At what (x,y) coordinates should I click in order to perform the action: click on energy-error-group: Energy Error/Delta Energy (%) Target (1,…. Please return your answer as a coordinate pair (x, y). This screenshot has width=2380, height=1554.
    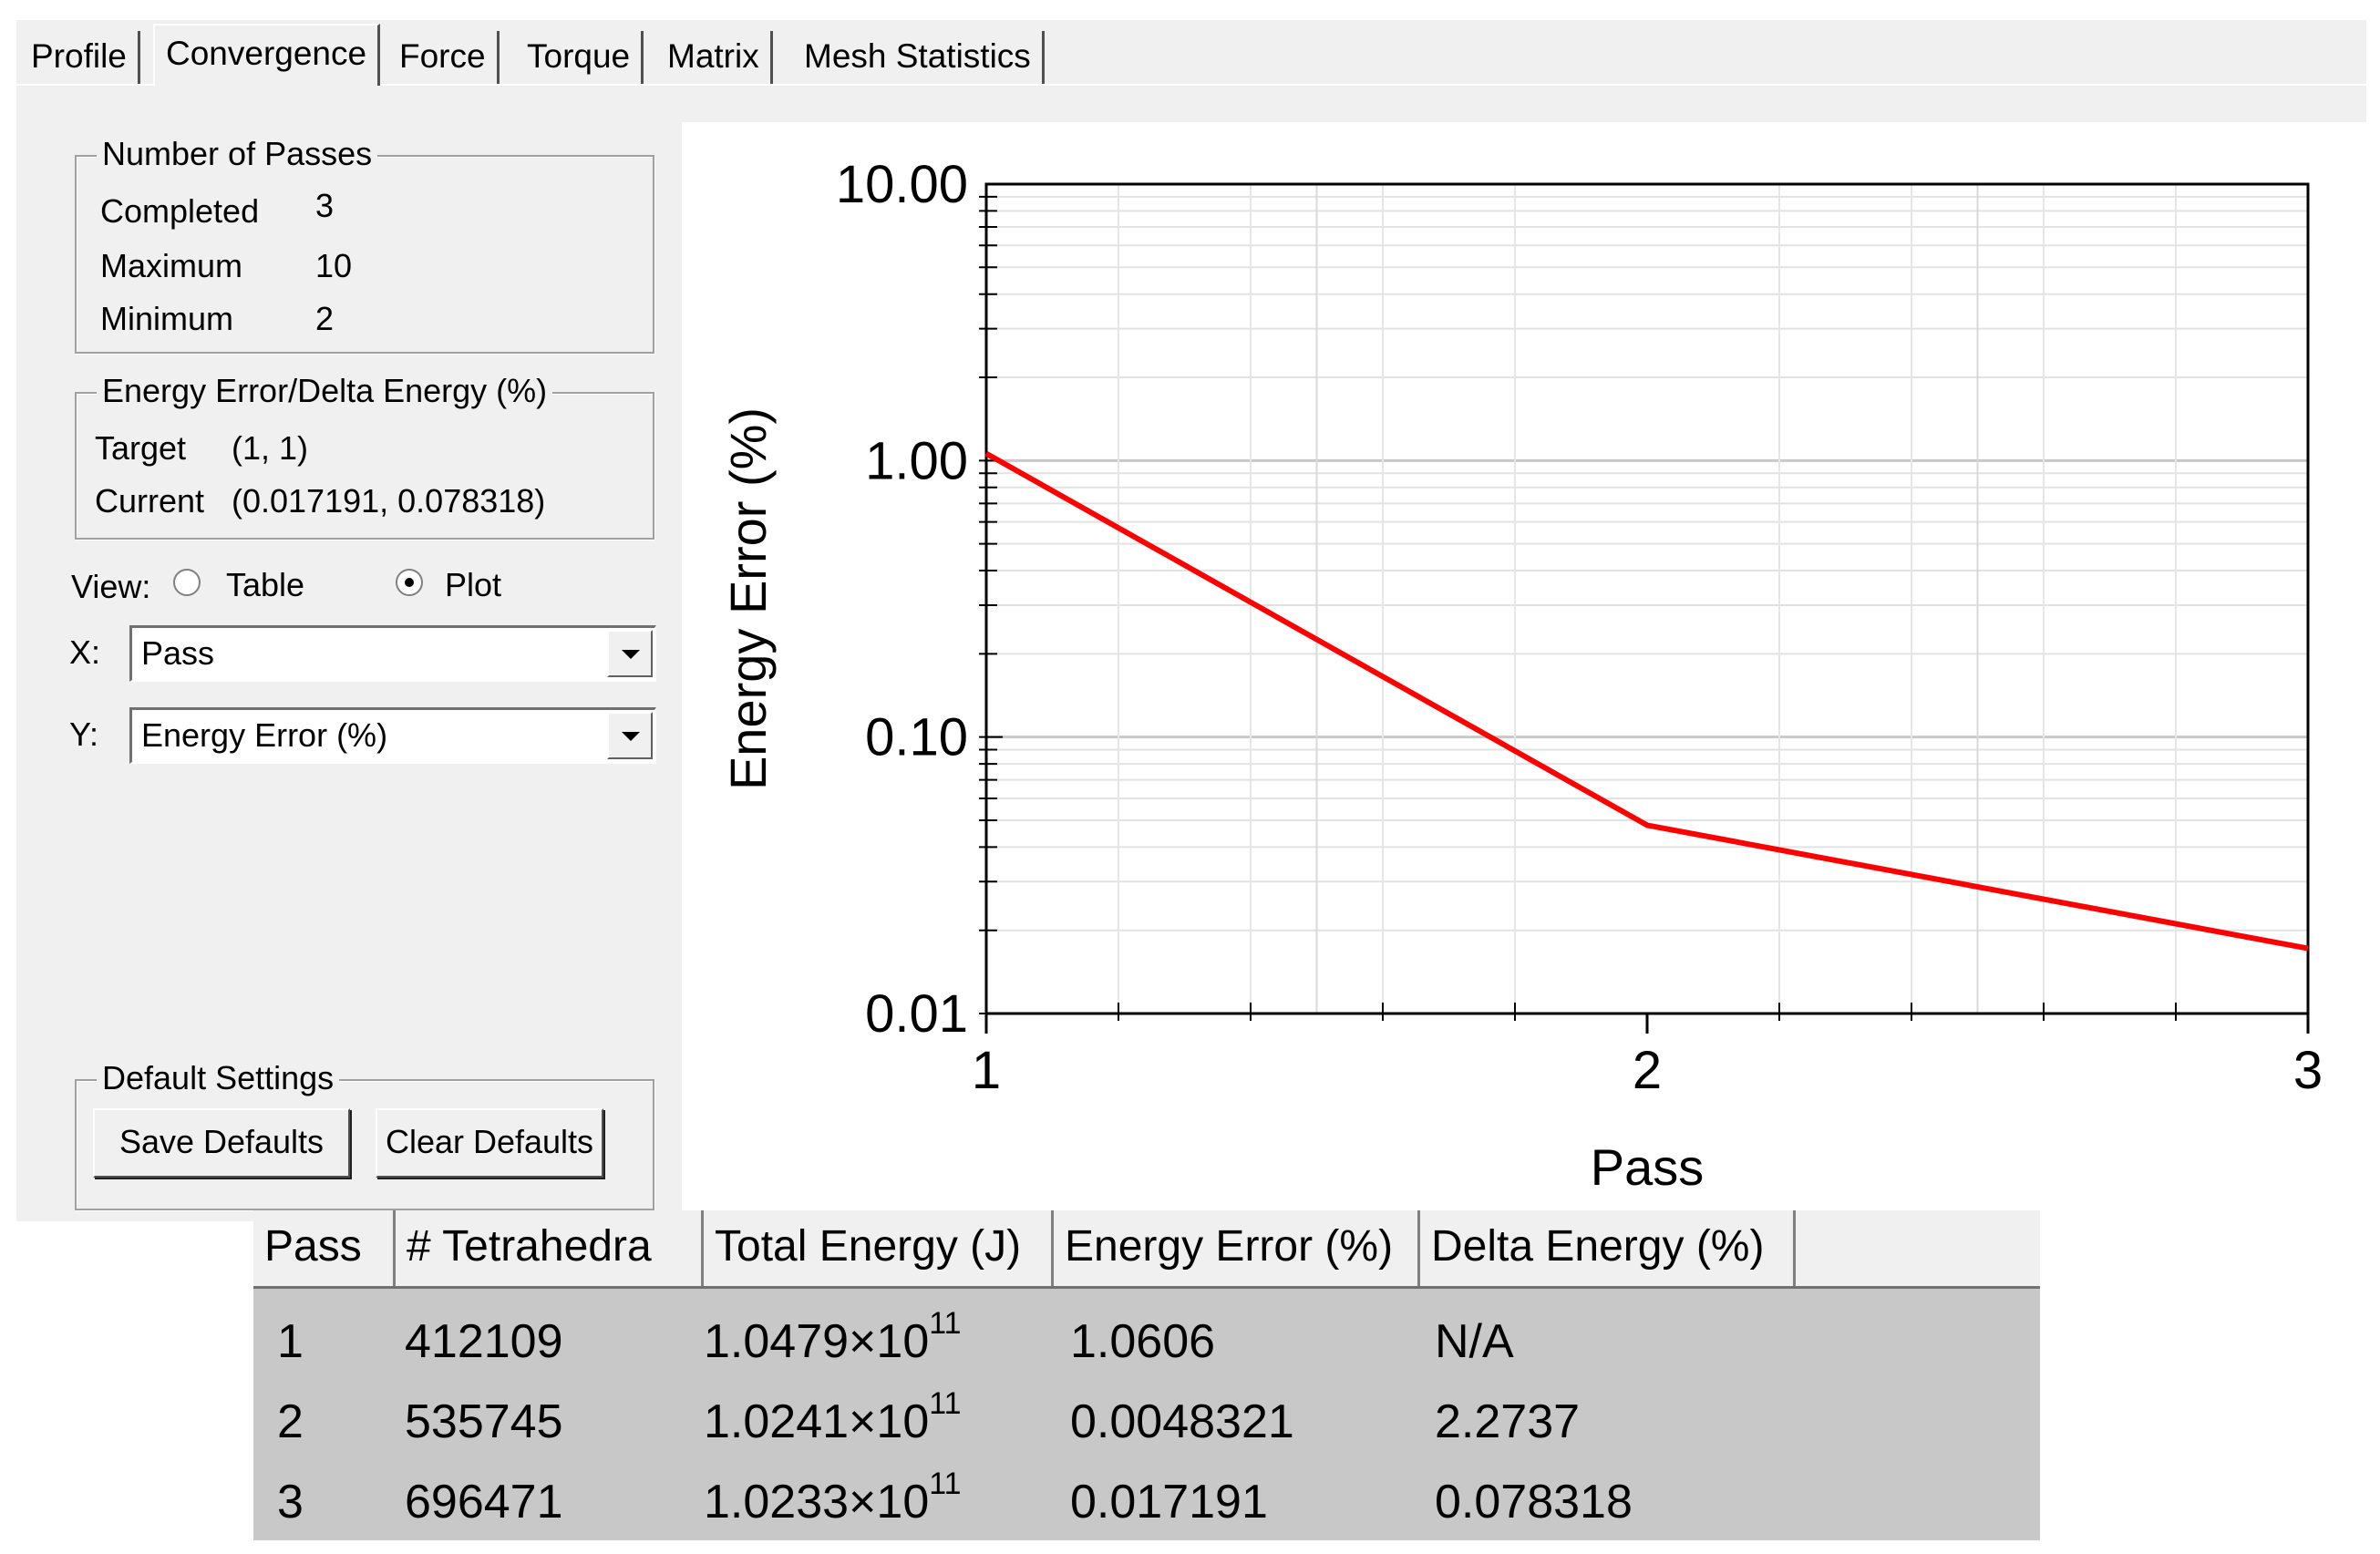
    Looking at the image, I should click on (365, 455).